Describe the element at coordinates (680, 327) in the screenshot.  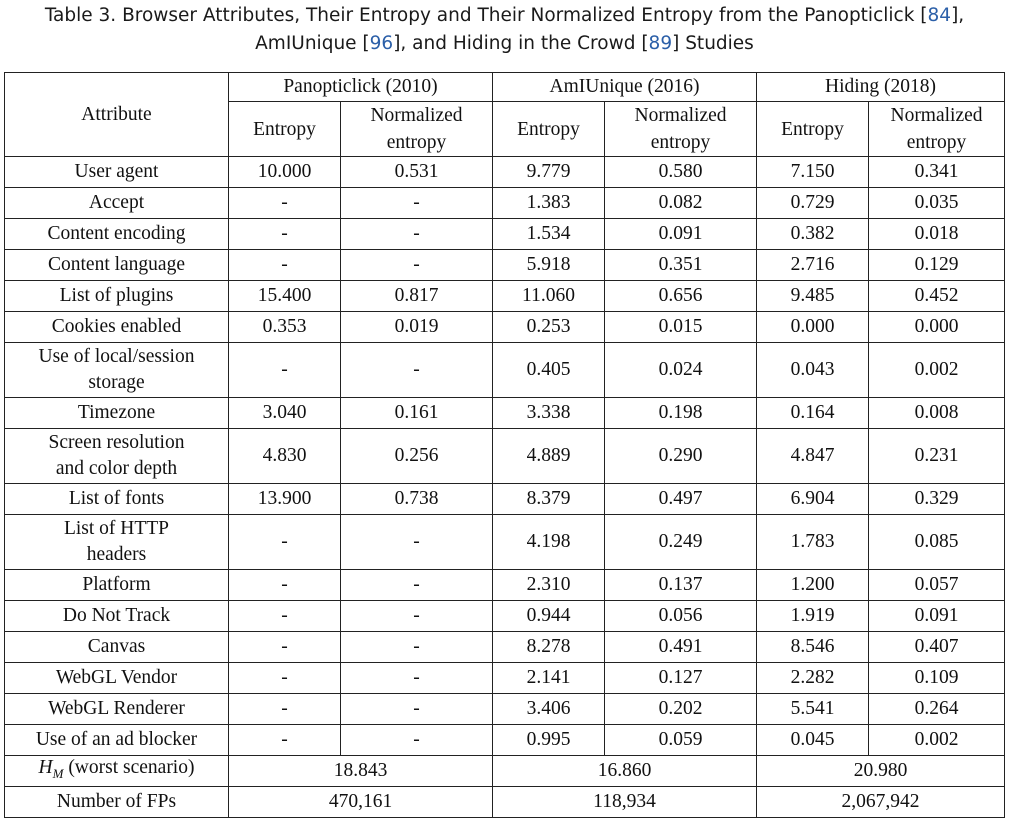
I see `normalized-entropy-value: 0.015` at that location.